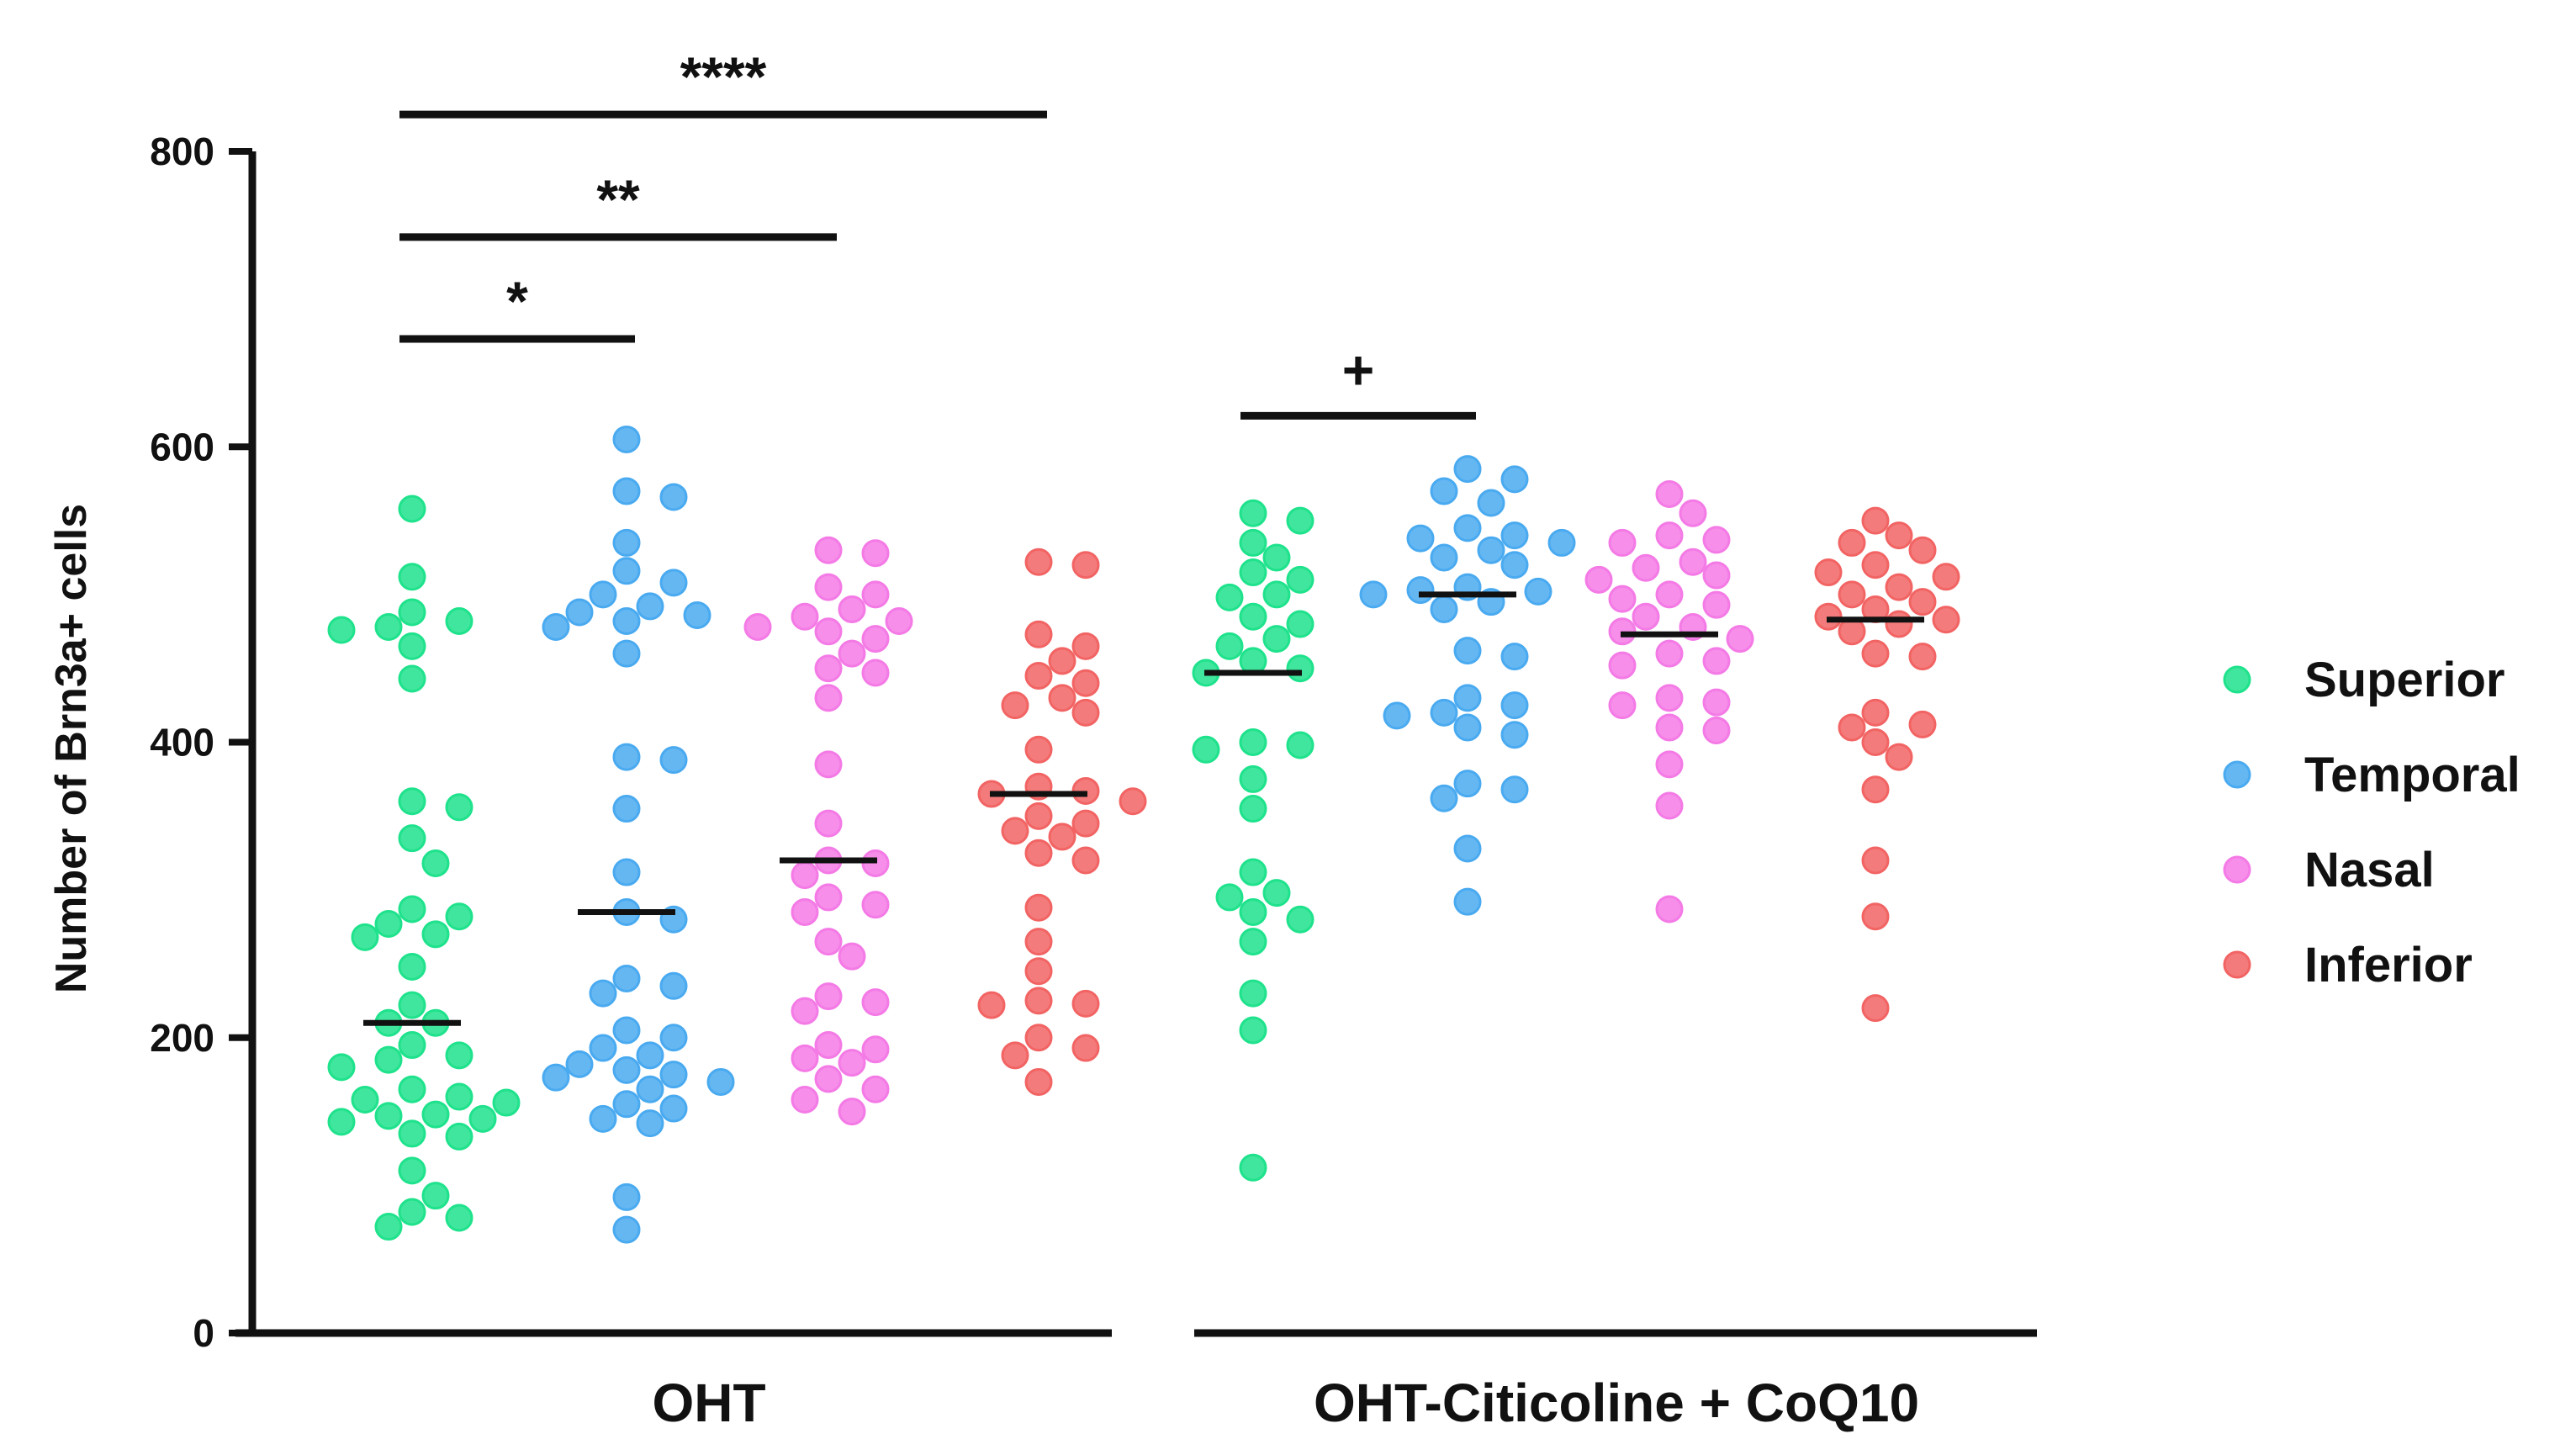  I want to click on legend-label-inferior: Inferior, so click(2388, 965).